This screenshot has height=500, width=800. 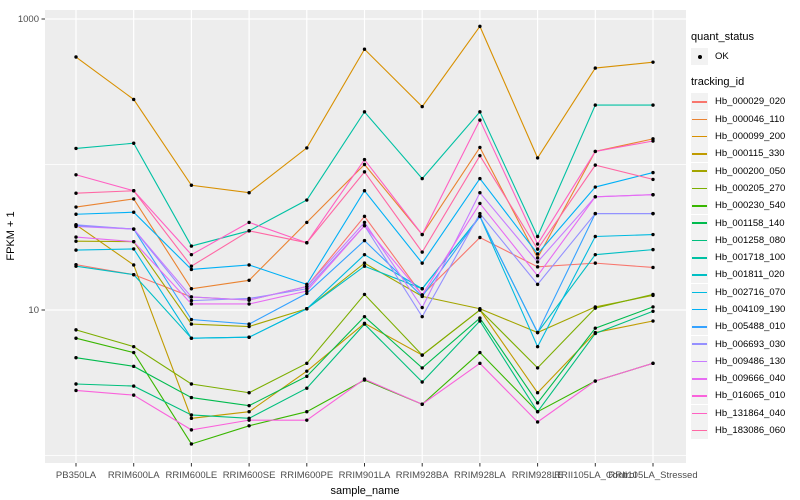 I want to click on x-axis-title: sample_name, so click(x=364, y=491).